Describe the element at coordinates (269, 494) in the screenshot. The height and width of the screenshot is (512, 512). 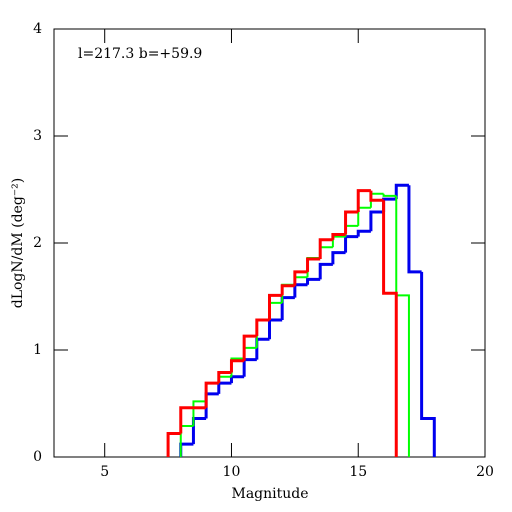
I see `x-axis-label: Magnitude` at that location.